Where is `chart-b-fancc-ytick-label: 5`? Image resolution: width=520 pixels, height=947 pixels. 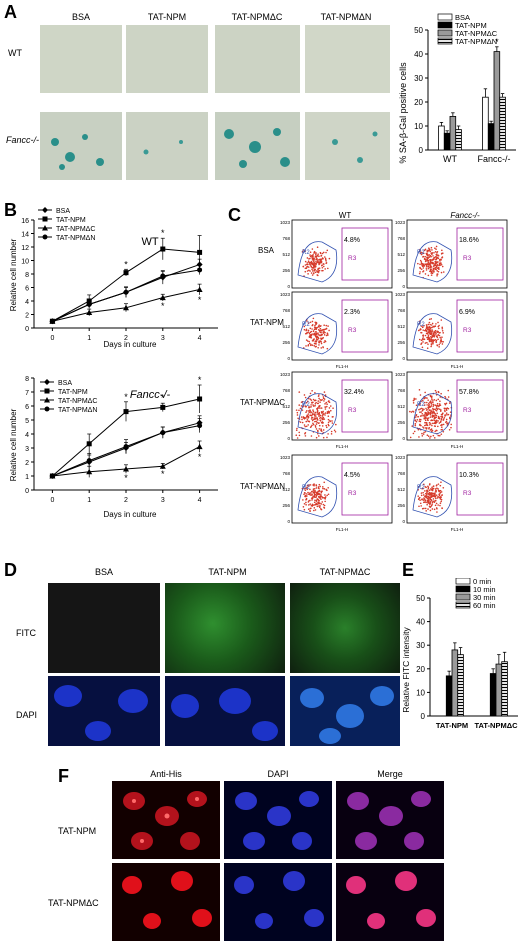
chart-b-fancc-ytick-label: 5 is located at coordinates (27, 421).